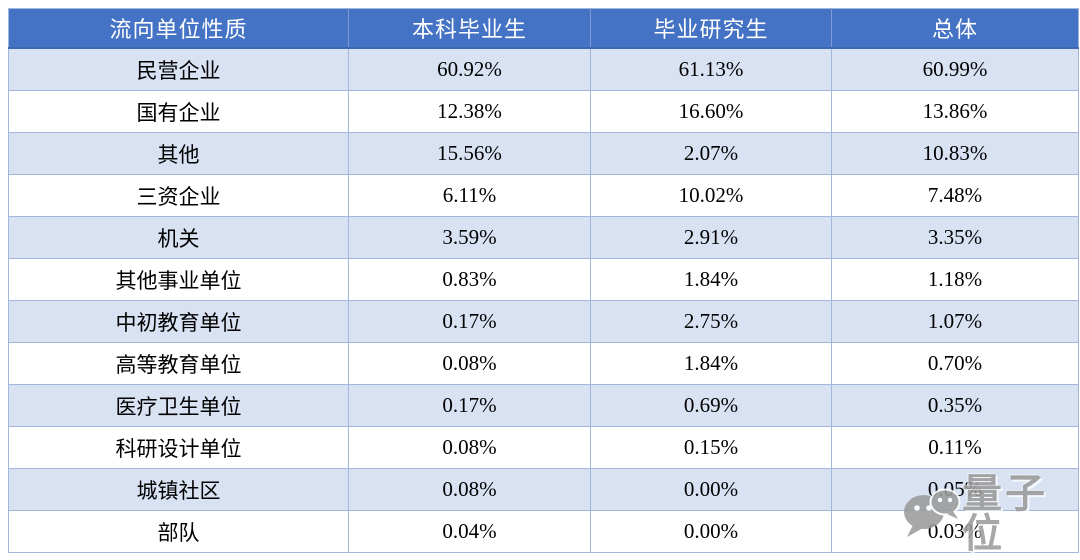 This screenshot has height=560, width=1080. Describe the element at coordinates (955, 405) in the screenshot. I see `value-cell: 0.35%` at that location.